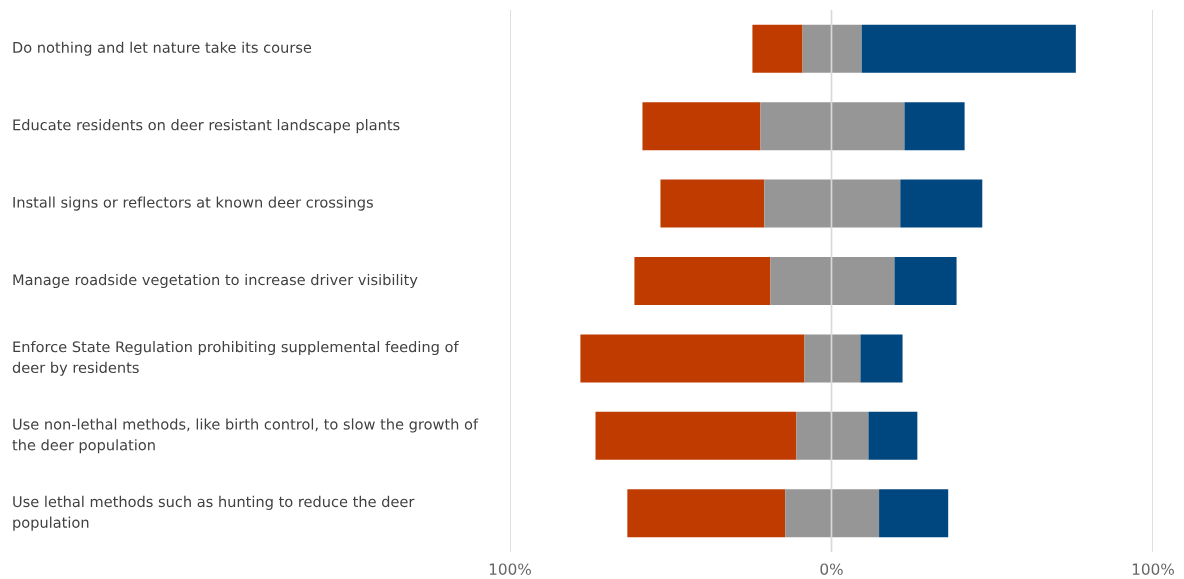 This screenshot has width=1184, height=579. I want to click on x-tick-label: 0%, so click(831, 569).